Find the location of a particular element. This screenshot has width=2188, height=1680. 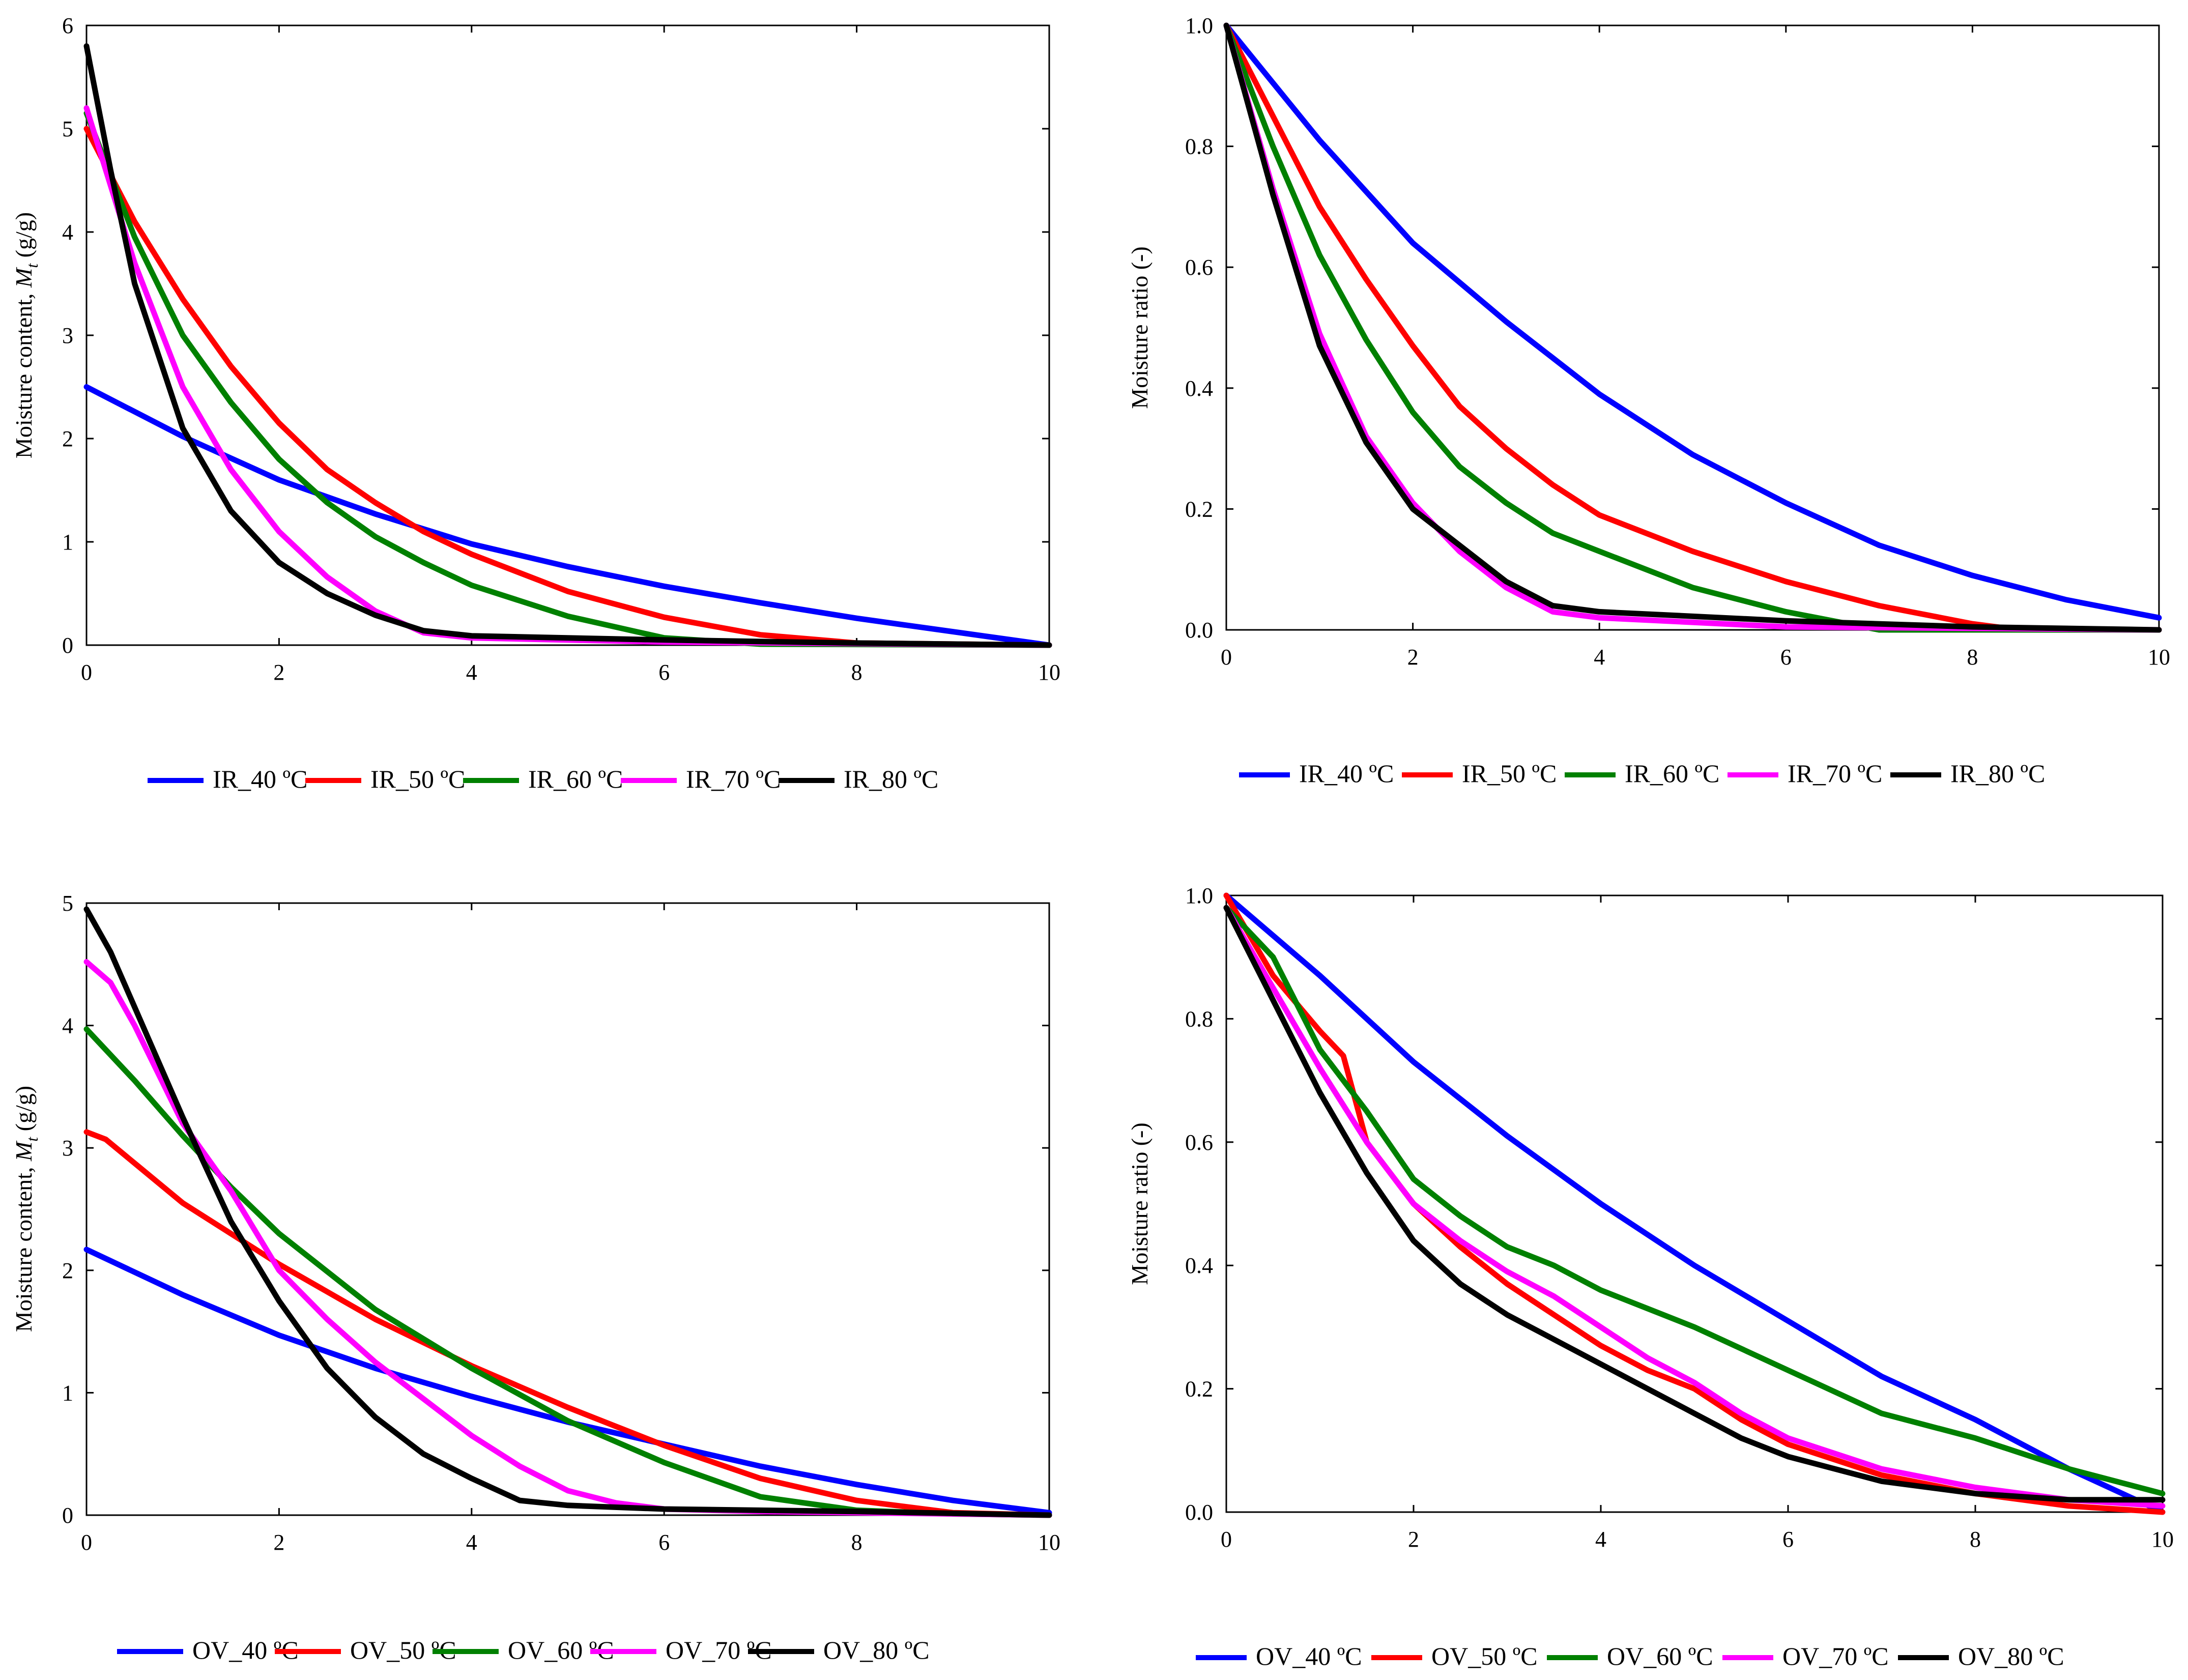

y-tick-label: 0.6 is located at coordinates (1199, 1143).